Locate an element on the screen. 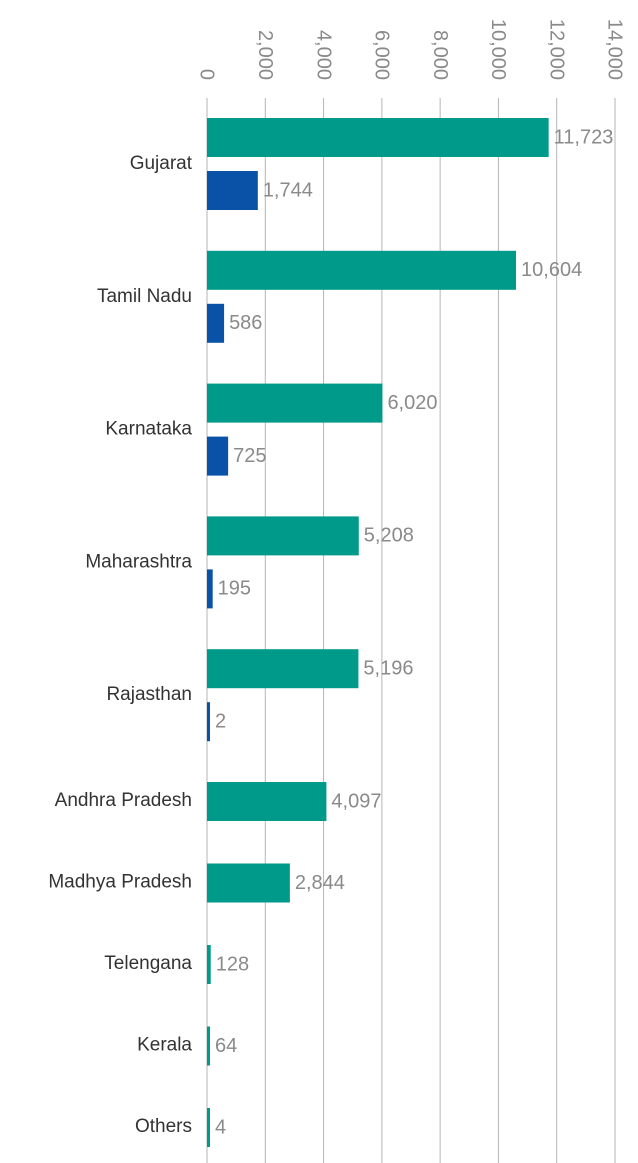  category-label: Telengana is located at coordinates (148, 963).